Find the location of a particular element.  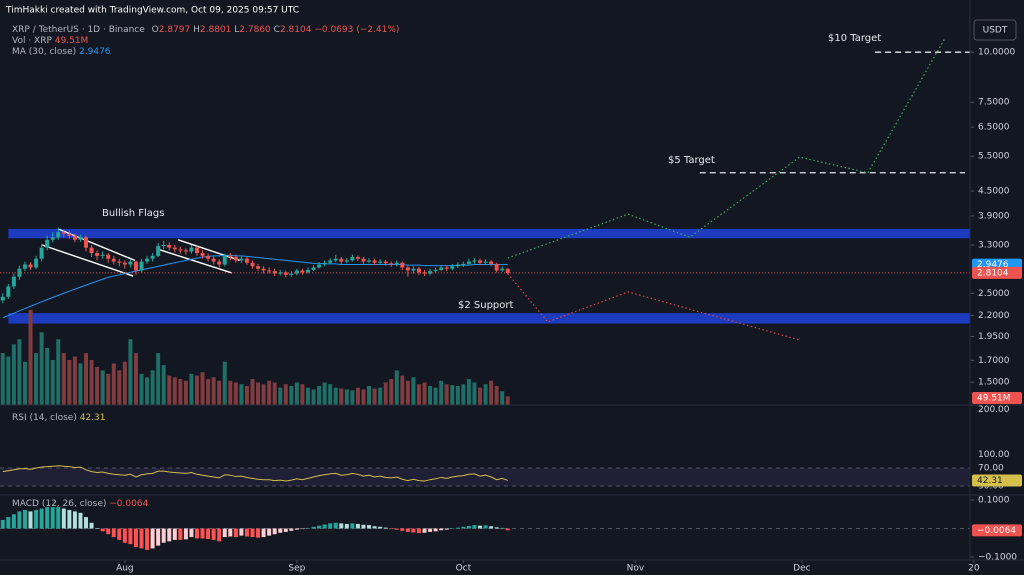

y-tick-label: 10.0000 is located at coordinates (996, 53).